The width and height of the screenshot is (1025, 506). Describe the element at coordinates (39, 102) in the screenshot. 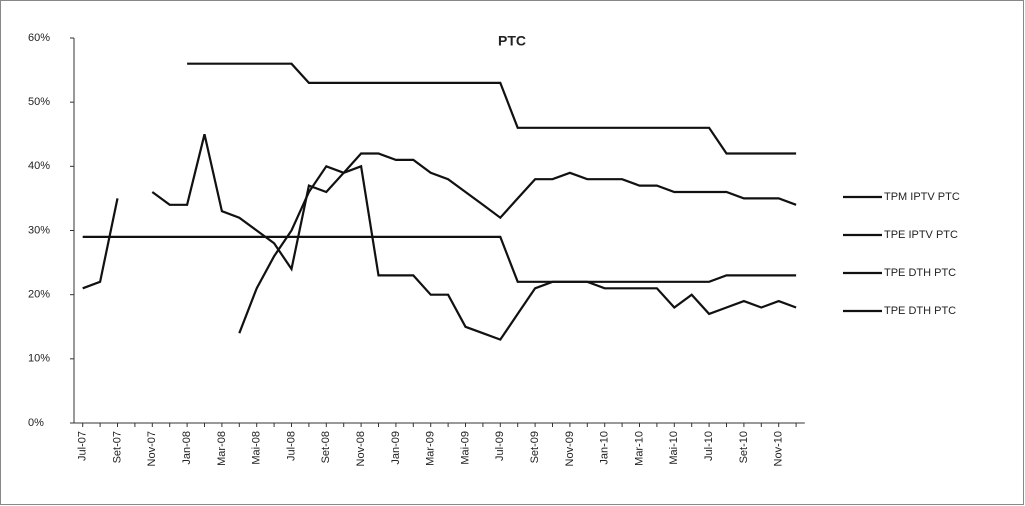

I see `y-tick-label: 50%` at that location.